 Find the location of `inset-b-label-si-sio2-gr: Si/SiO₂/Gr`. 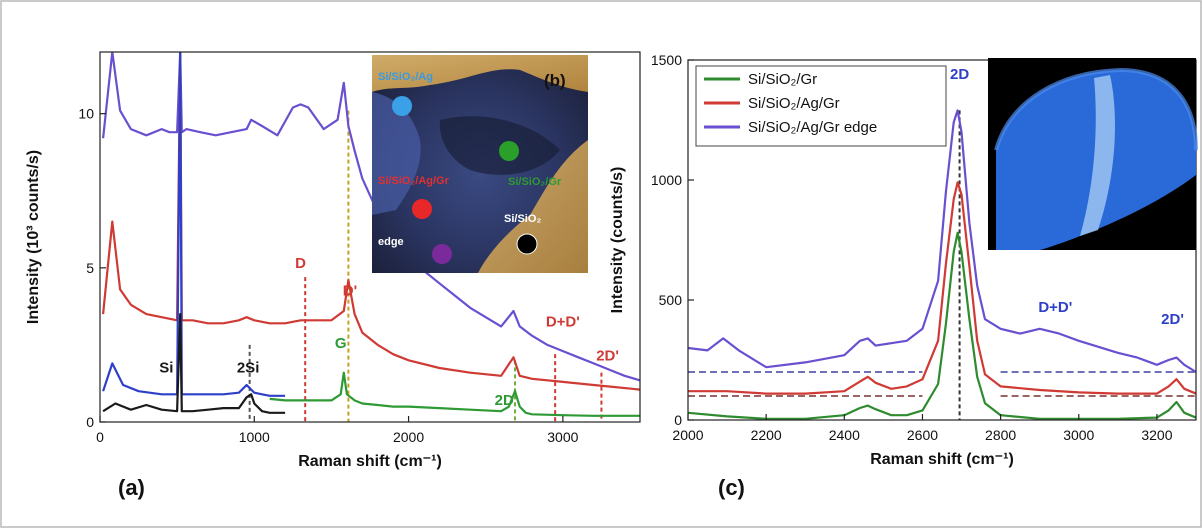

inset-b-label-si-sio2-gr: Si/SiO₂/Gr is located at coordinates (535, 182).